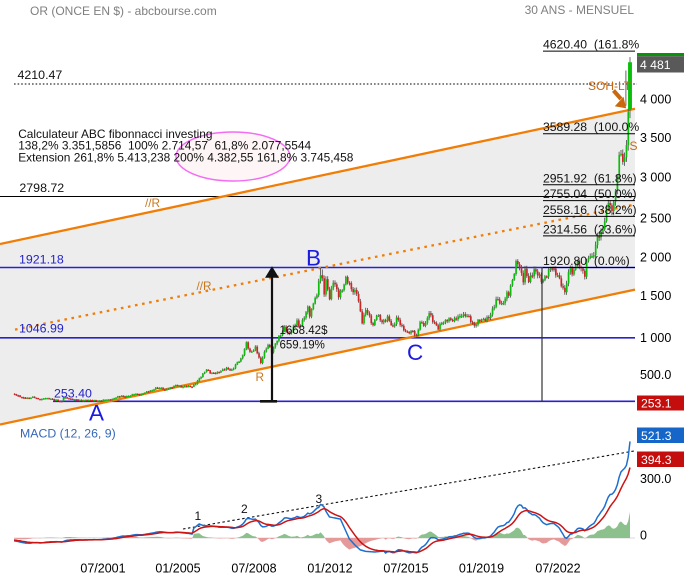  What do you see at coordinates (655, 138) in the screenshot?
I see `svg-text: 3 500` at bounding box center [655, 138].